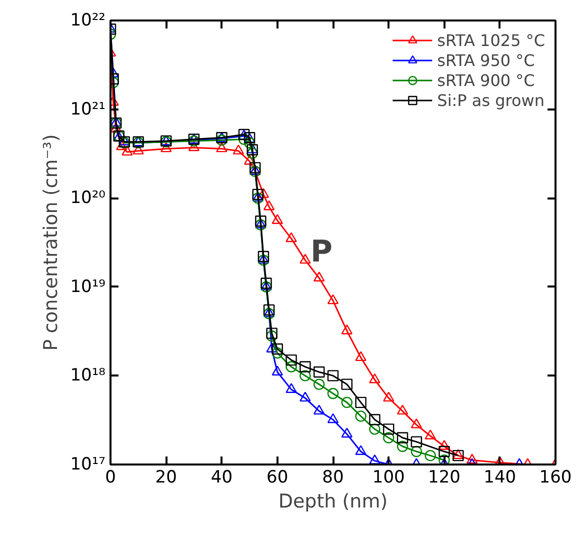 The width and height of the screenshot is (577, 544). What do you see at coordinates (444, 478) in the screenshot?
I see `x-tick-label: 120` at bounding box center [444, 478].